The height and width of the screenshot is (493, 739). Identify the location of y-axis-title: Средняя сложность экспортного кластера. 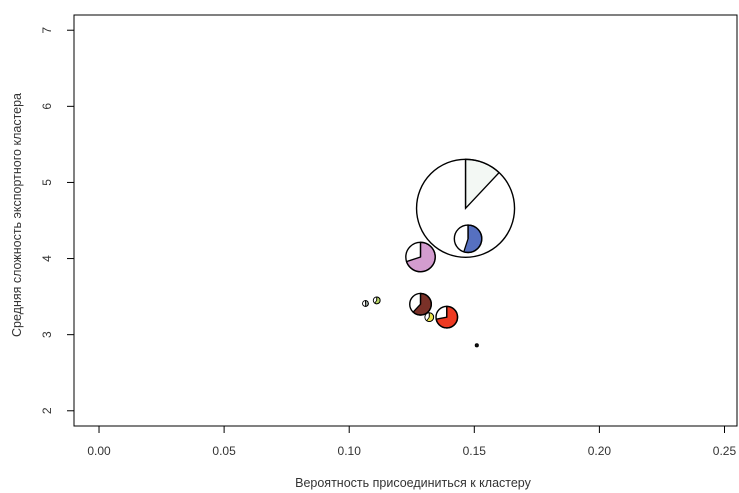
(17, 215).